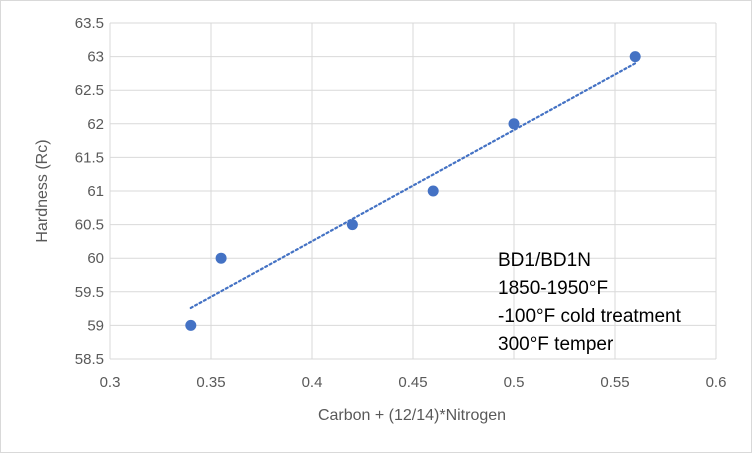 The width and height of the screenshot is (752, 453). What do you see at coordinates (89, 23) in the screenshot?
I see `y-tick-label: 63.5` at bounding box center [89, 23].